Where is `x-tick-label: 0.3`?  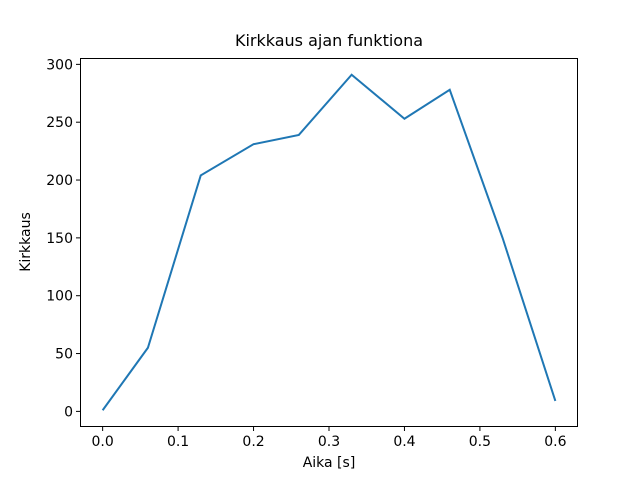 x-tick-label: 0.3 is located at coordinates (329, 442).